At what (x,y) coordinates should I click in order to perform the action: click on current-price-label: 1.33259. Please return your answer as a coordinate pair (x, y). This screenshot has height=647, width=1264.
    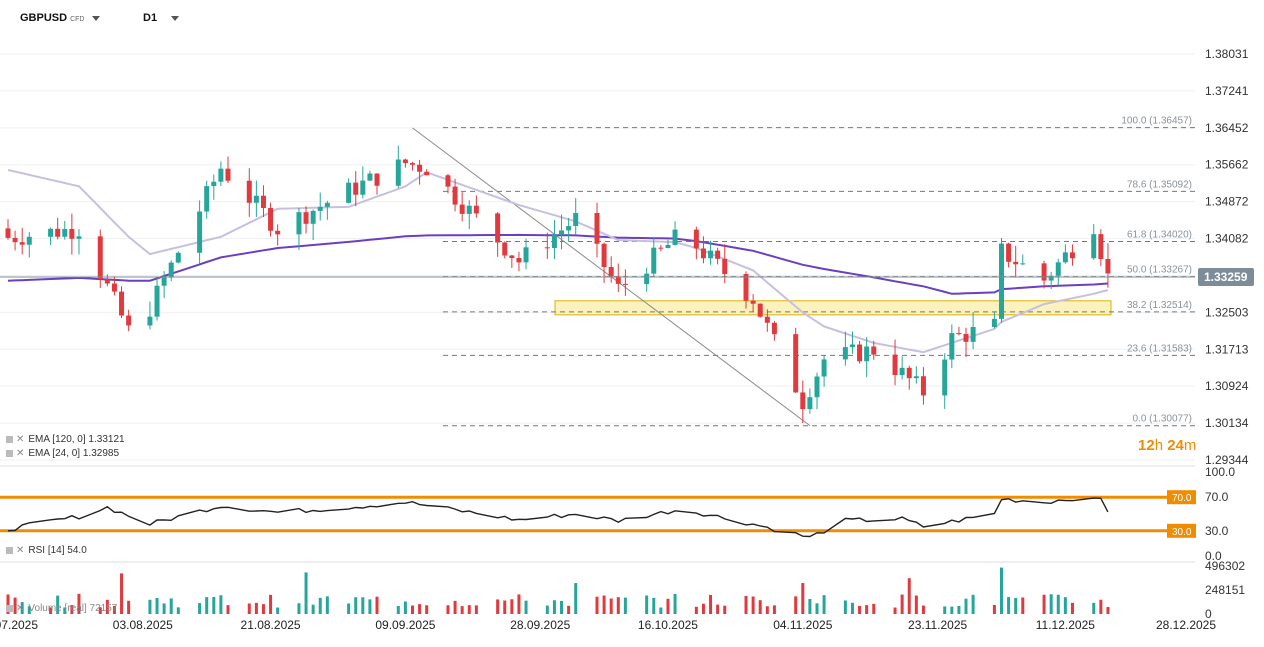
    Looking at the image, I should click on (1226, 277).